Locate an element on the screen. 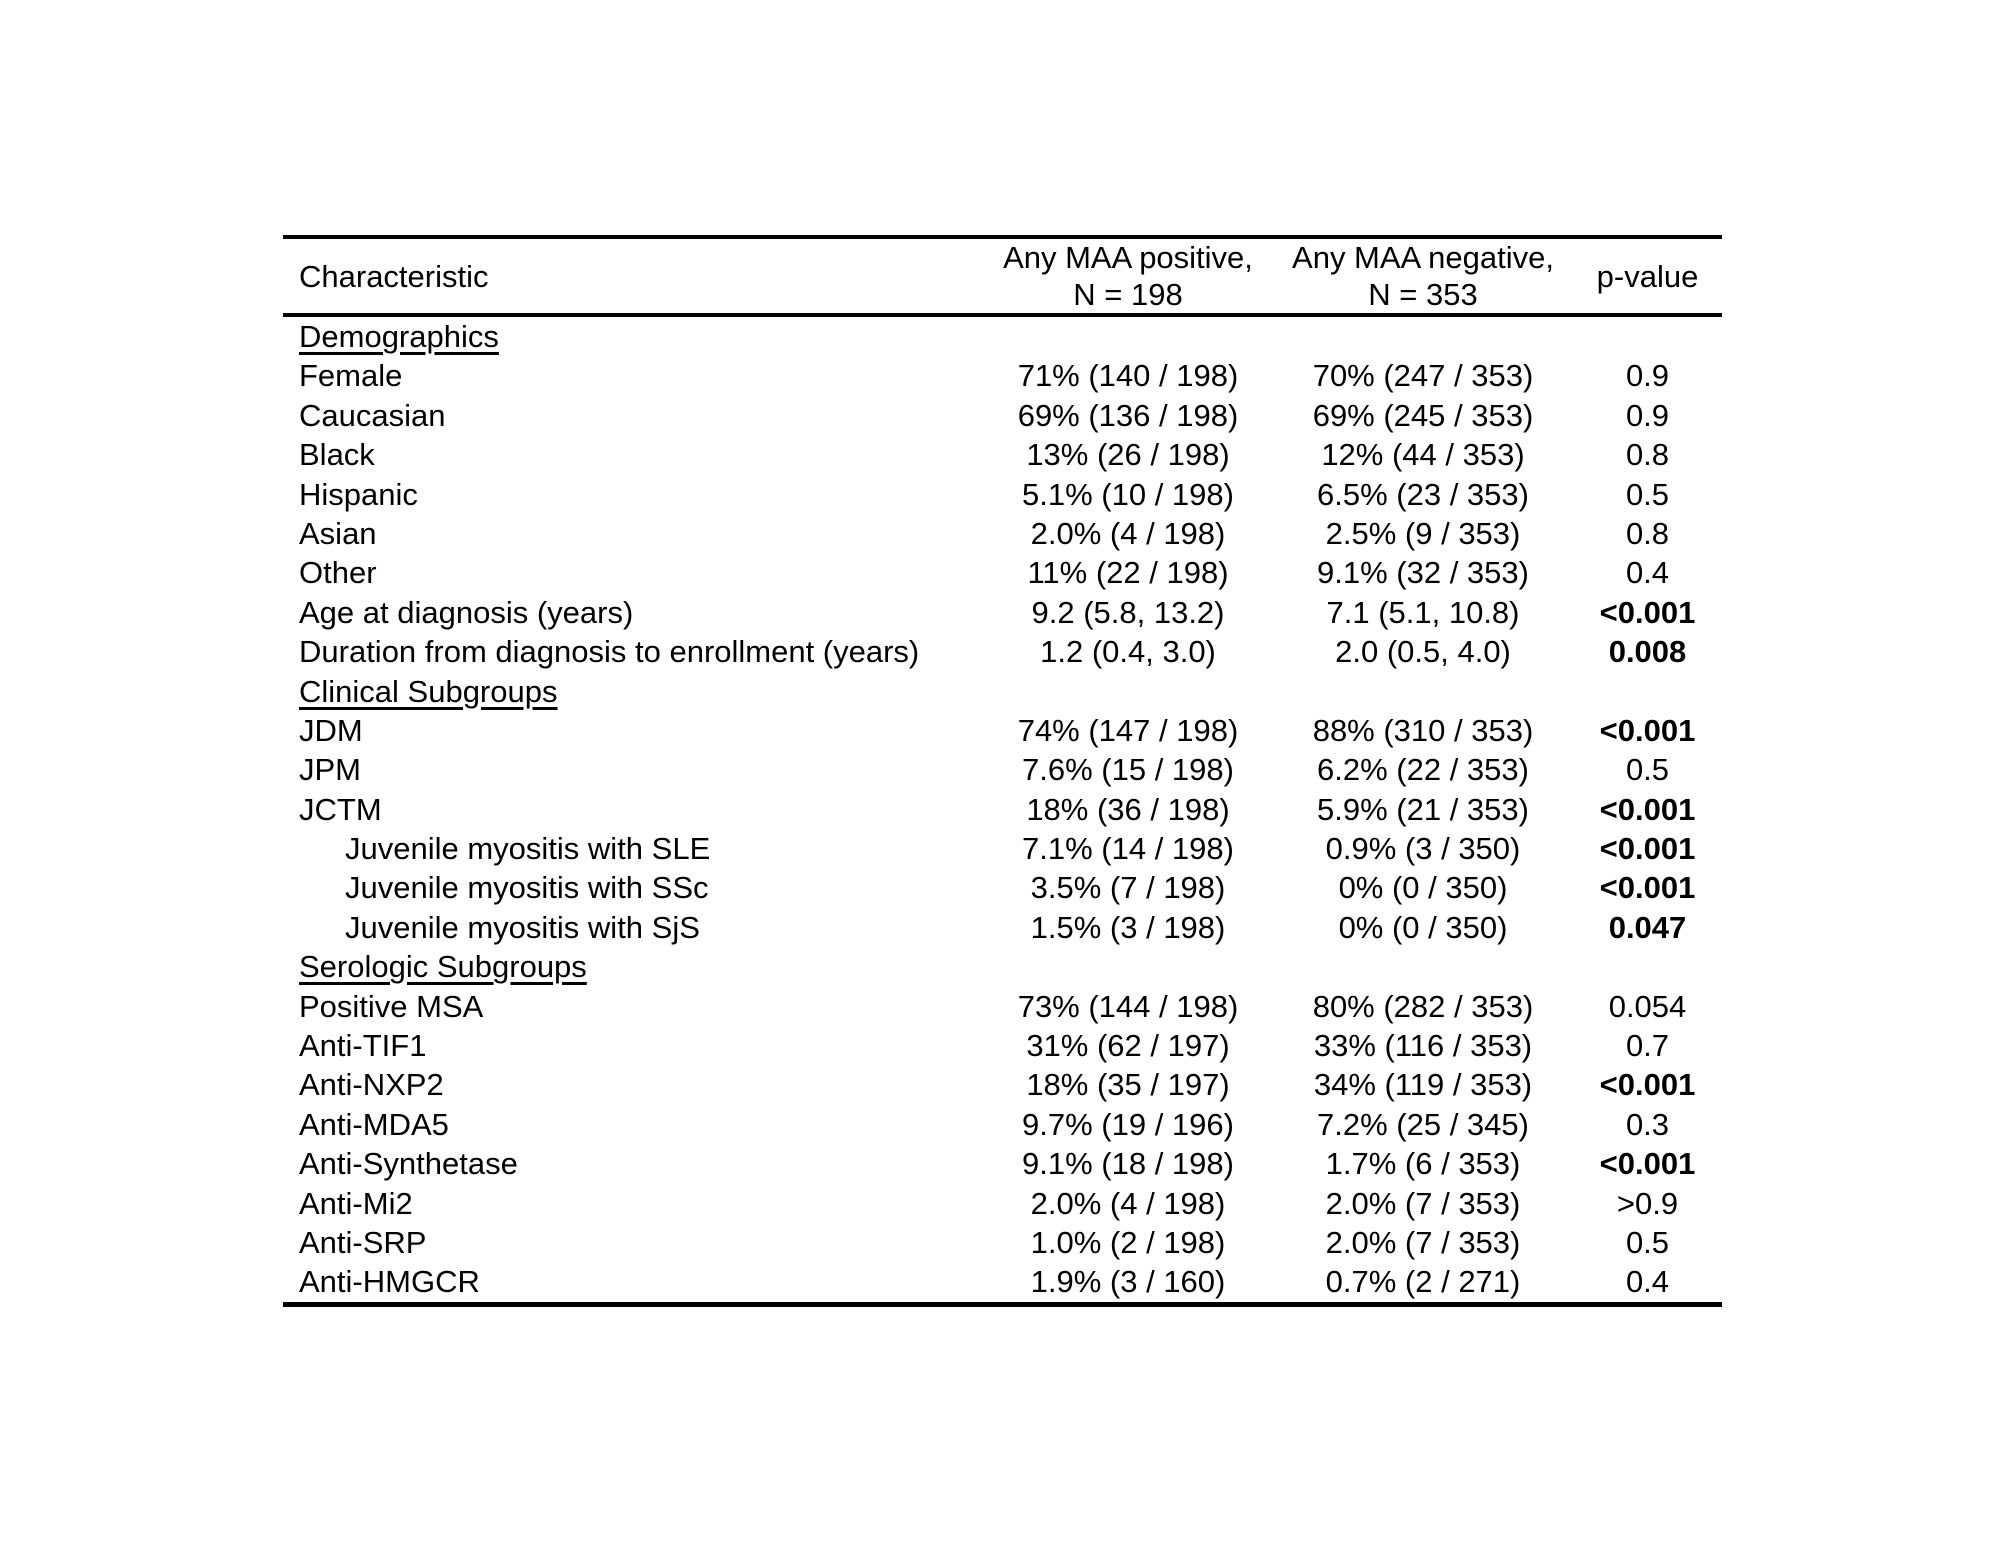  maa-negative-value: 2.0 (0.5, 4.0) is located at coordinates (1423, 652).